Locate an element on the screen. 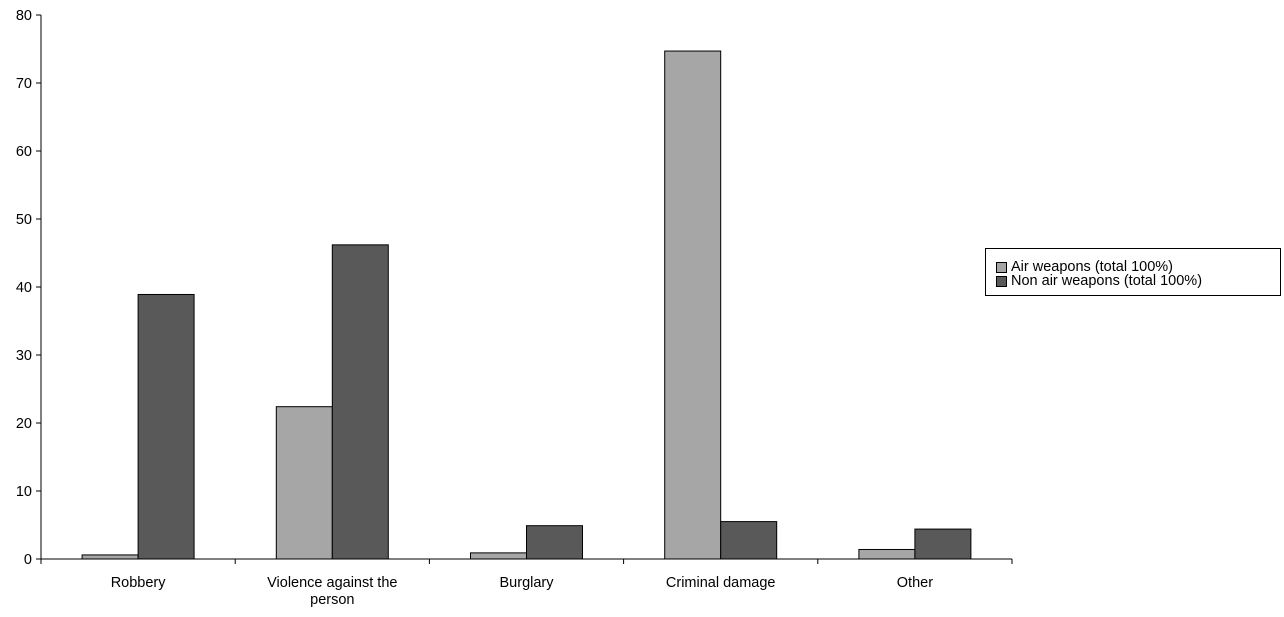 This screenshot has width=1284, height=617. x-category-label: person is located at coordinates (332, 600).